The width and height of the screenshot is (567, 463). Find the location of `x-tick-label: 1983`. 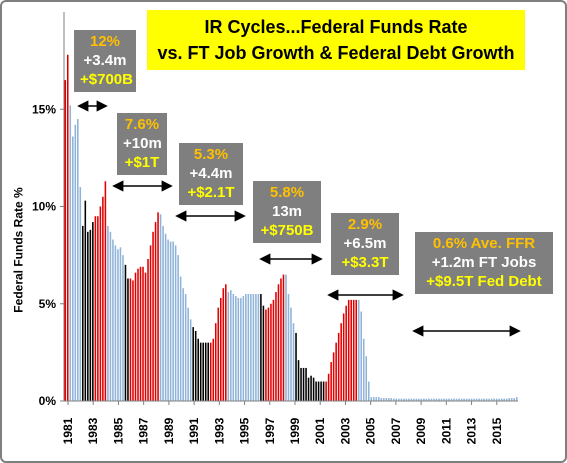

x-tick-label: 1983 is located at coordinates (93, 430).